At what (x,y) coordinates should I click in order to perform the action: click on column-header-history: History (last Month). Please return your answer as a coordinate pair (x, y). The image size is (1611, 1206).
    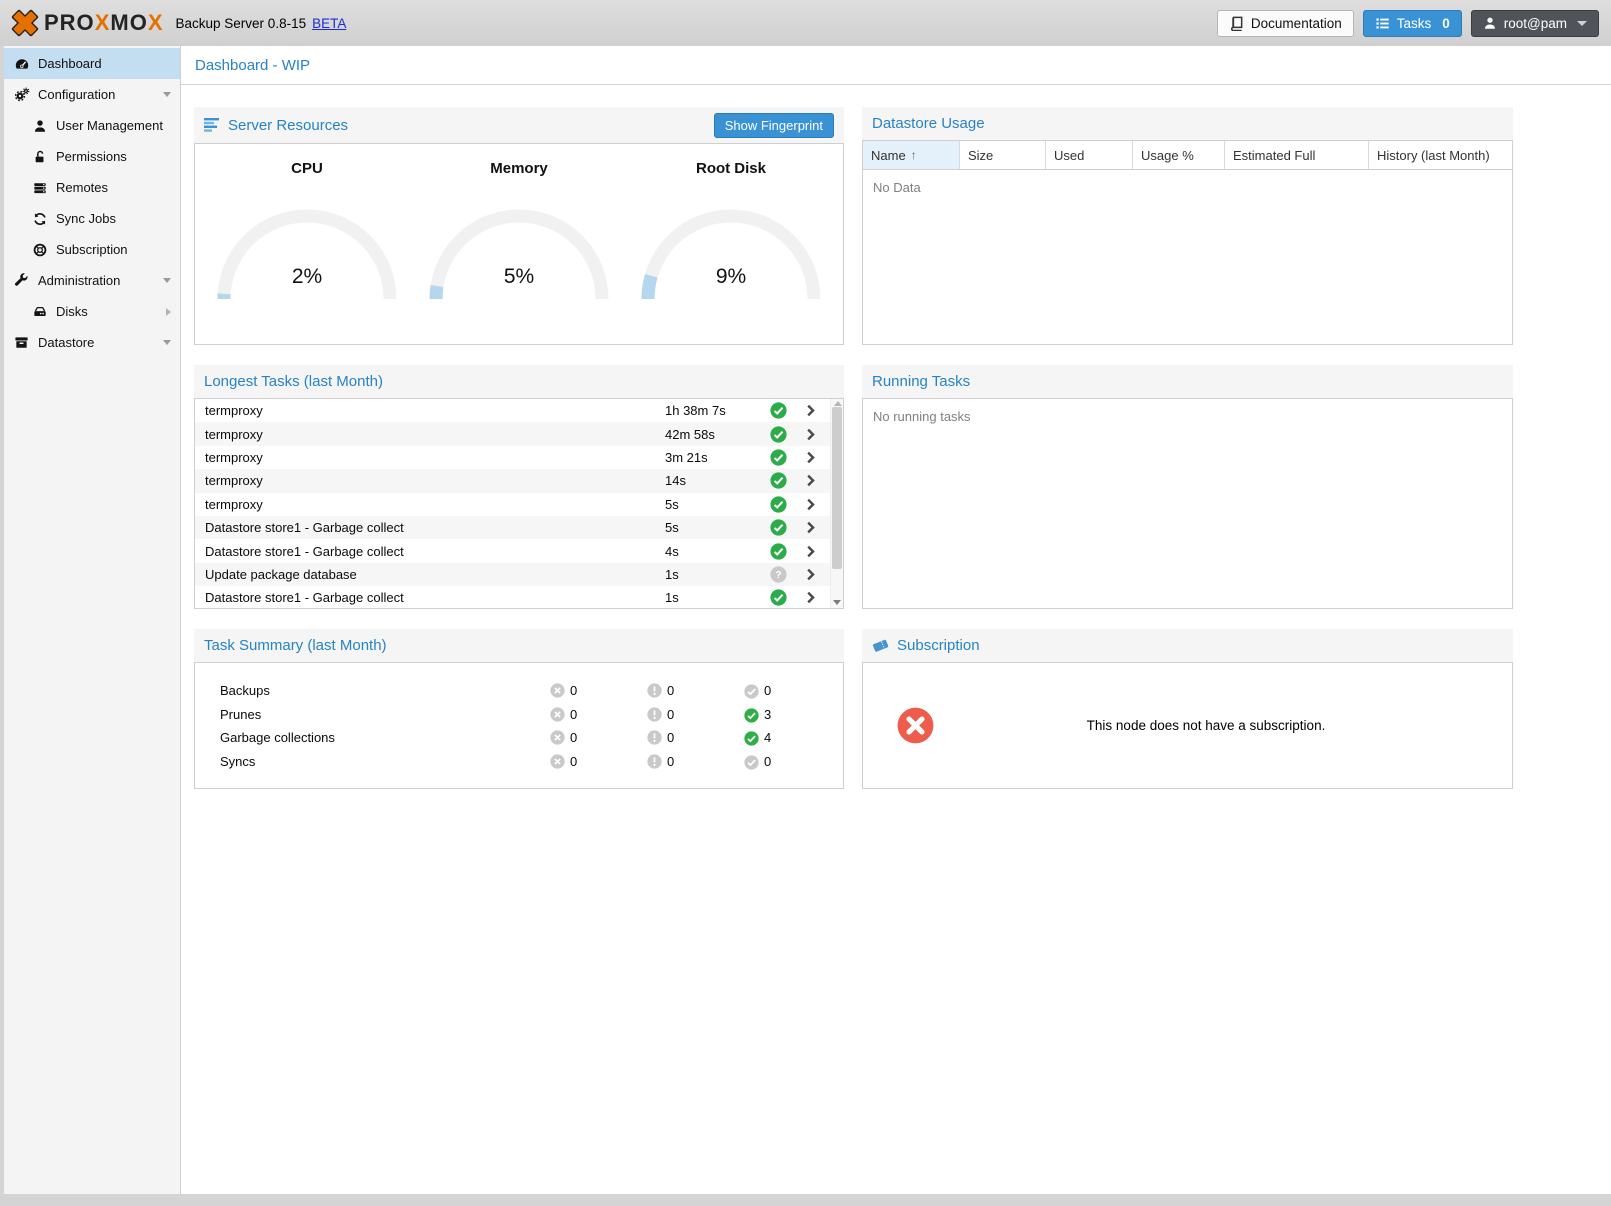
    Looking at the image, I should click on (1433, 155).